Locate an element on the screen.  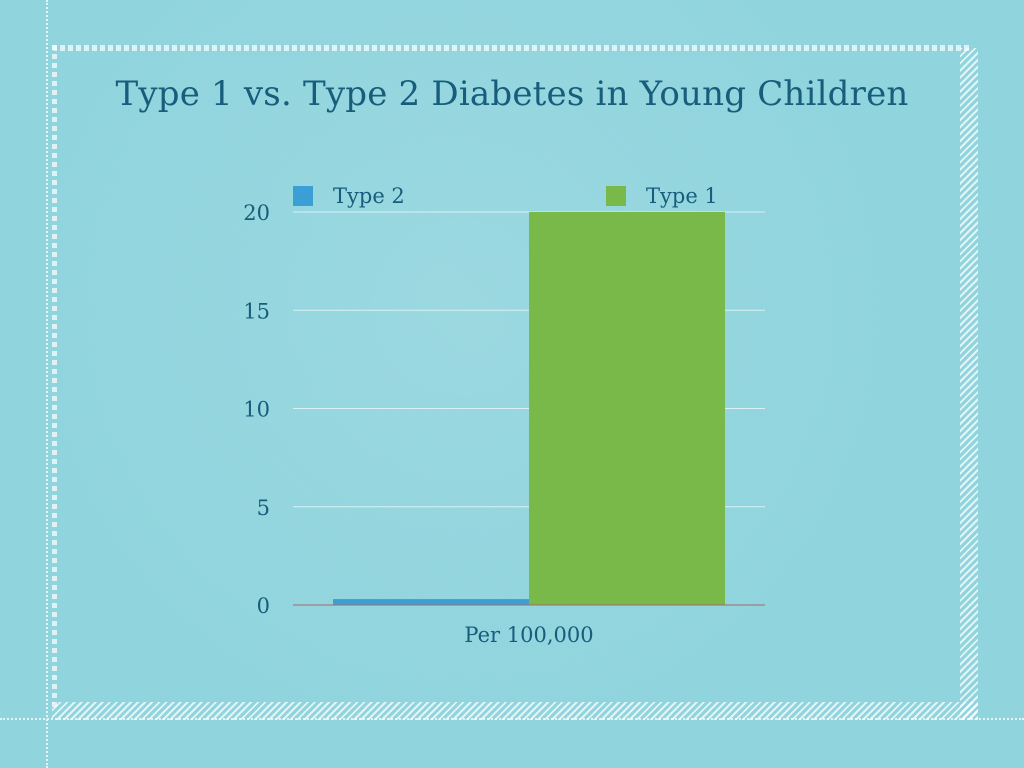
legend-item-type1: Type 1 is located at coordinates (662, 196).